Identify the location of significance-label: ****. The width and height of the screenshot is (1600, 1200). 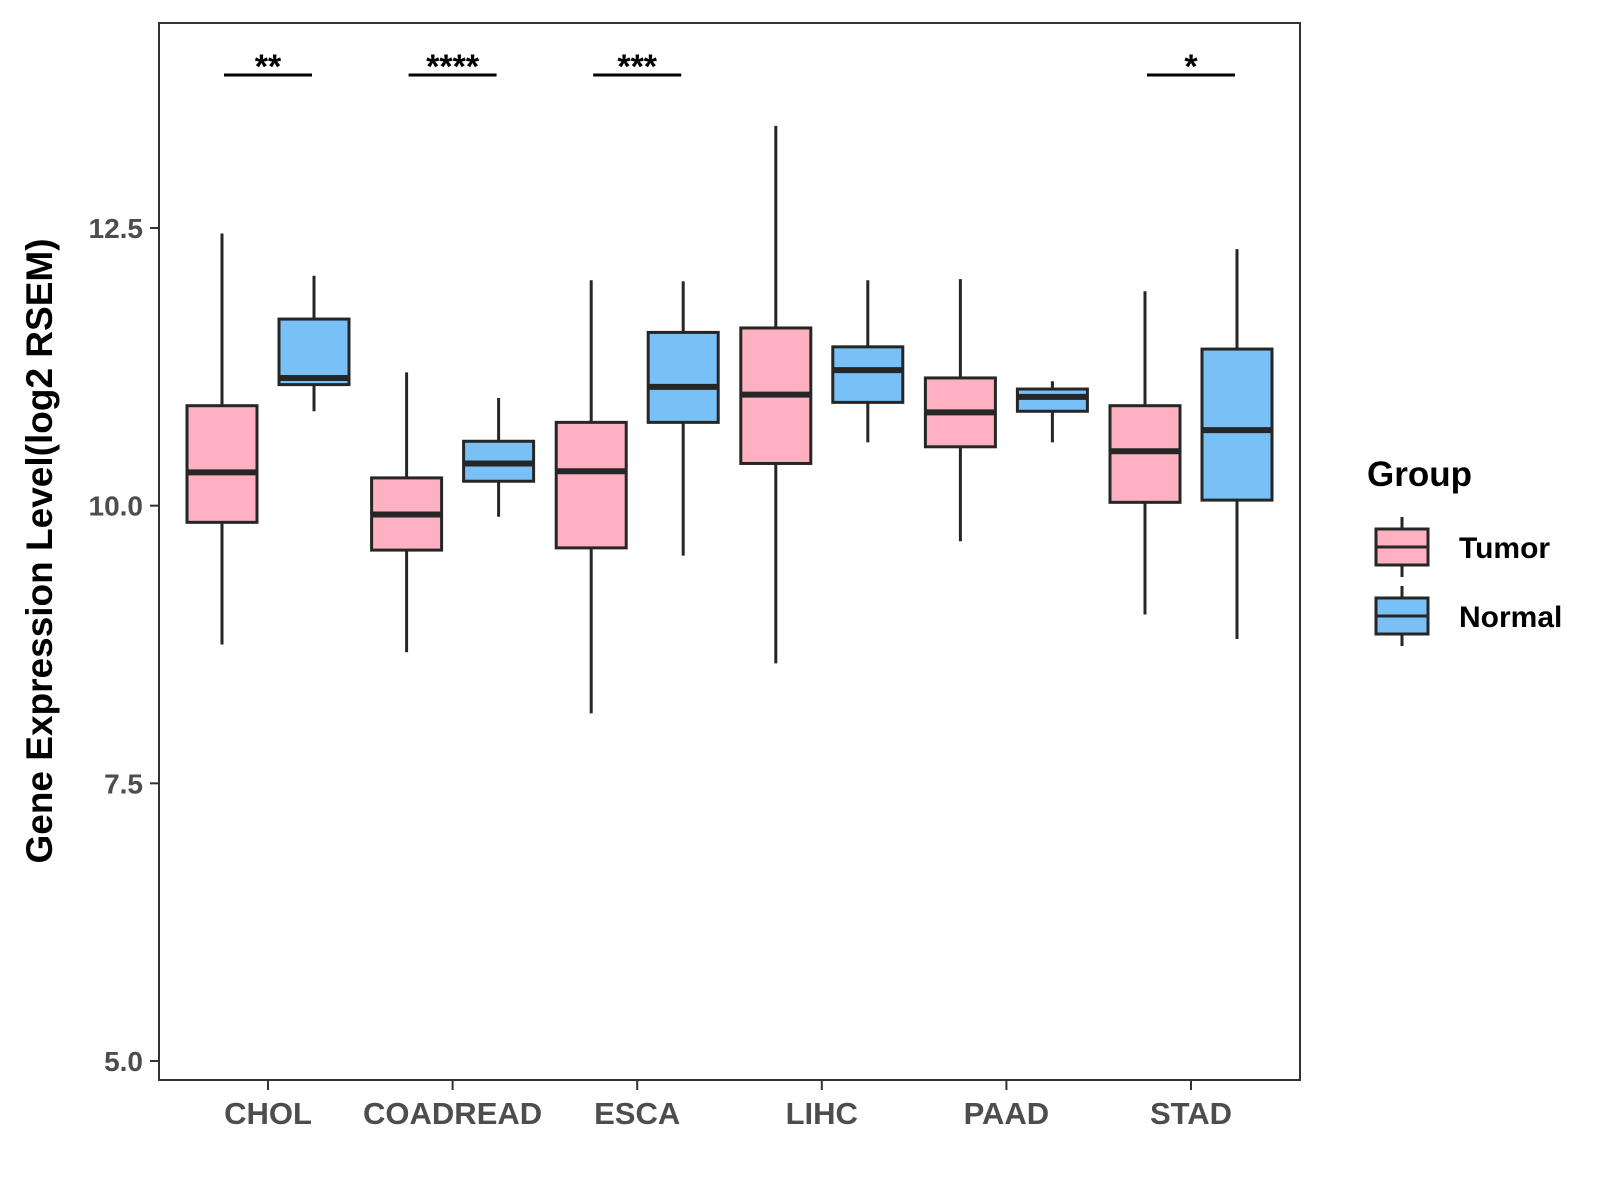
(453, 67).